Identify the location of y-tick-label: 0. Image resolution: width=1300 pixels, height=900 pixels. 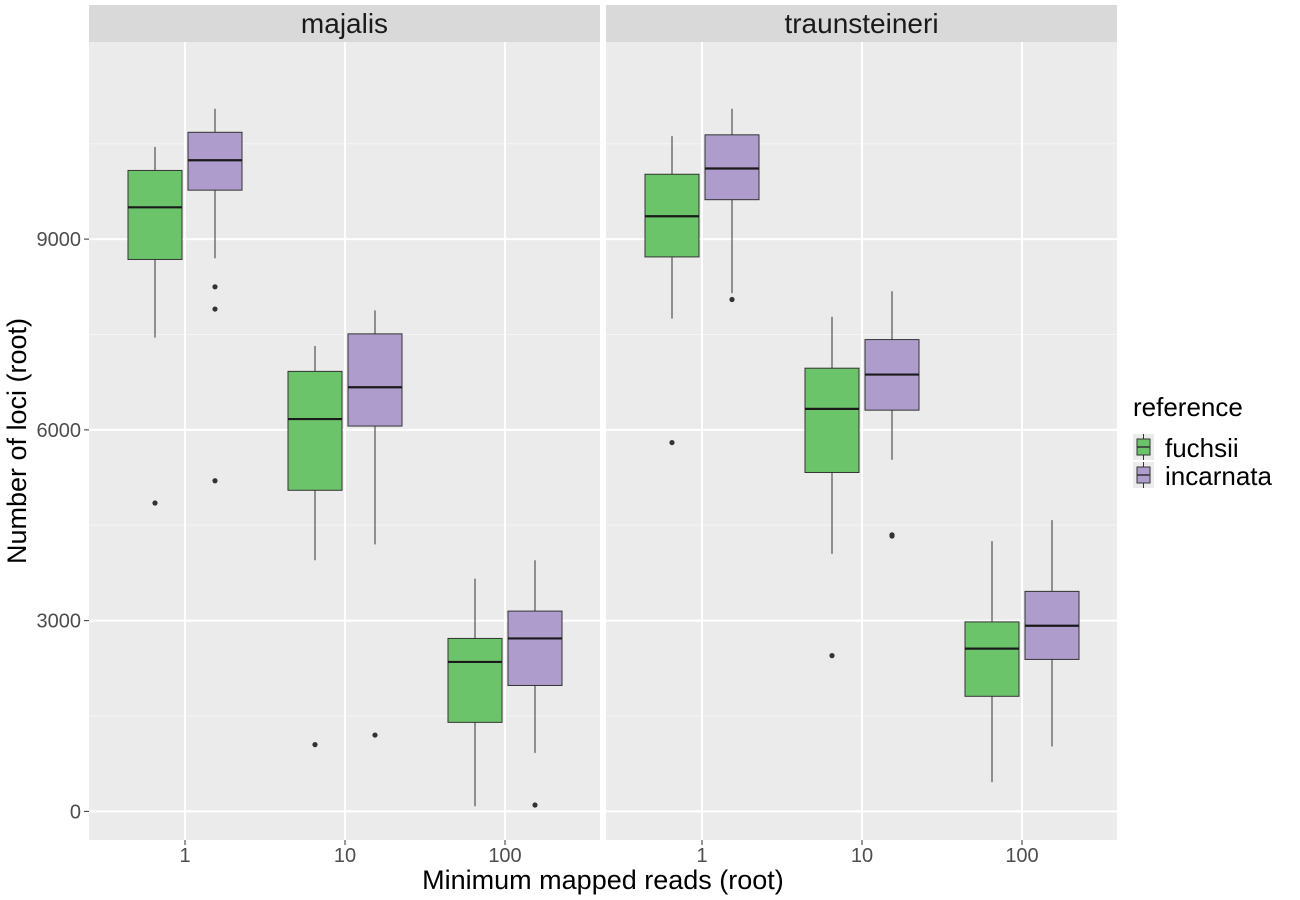
(75, 812).